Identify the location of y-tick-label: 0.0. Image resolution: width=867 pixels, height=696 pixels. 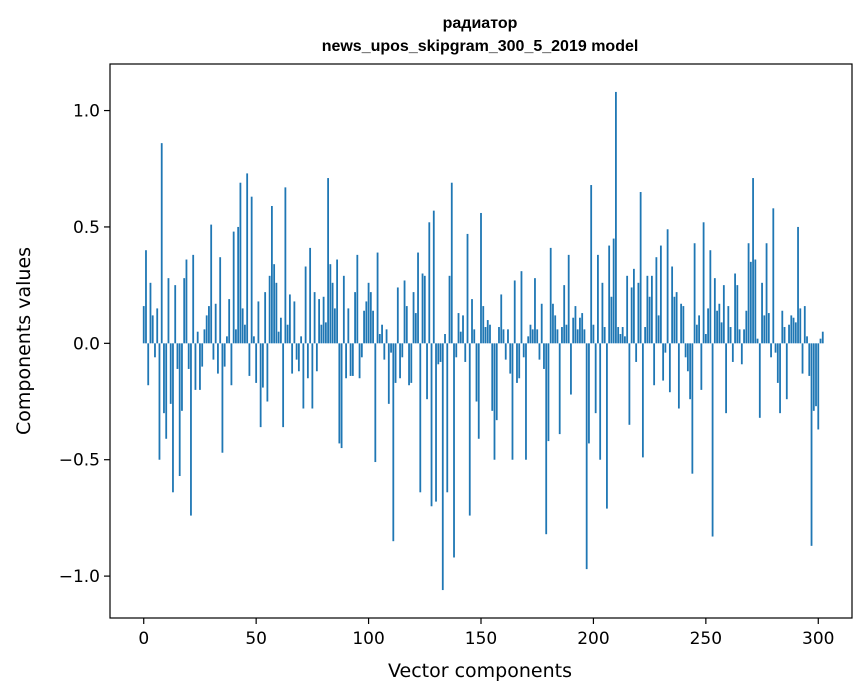
(86, 344).